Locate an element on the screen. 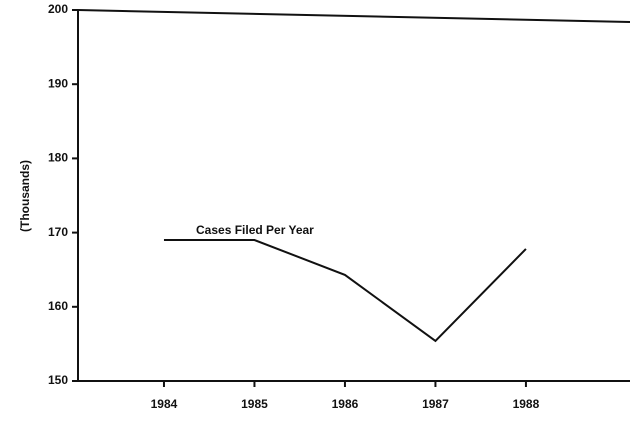  y-tick-label: 190 is located at coordinates (58, 83).